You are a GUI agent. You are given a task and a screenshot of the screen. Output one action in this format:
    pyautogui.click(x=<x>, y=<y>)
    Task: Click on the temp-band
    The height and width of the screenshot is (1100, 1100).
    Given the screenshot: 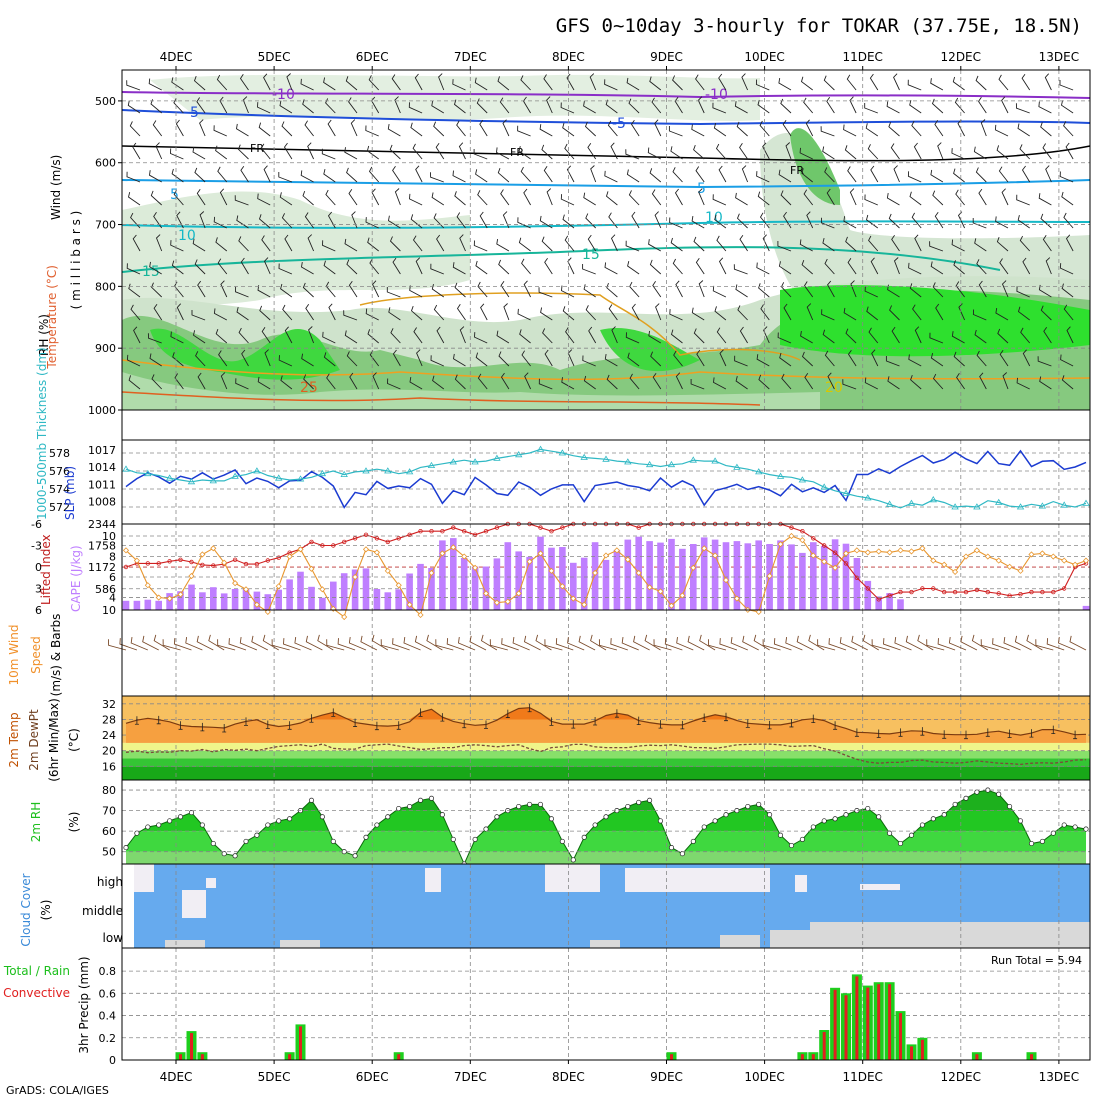 What is the action you would take?
    pyautogui.click(x=606, y=746)
    